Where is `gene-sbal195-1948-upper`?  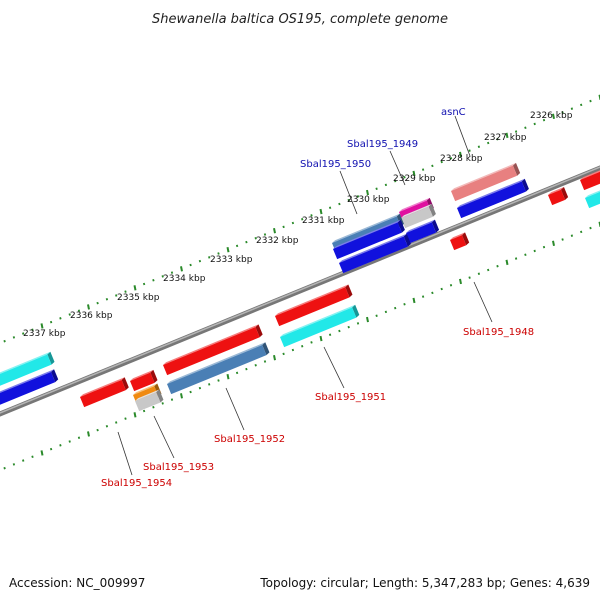
gene-sbal195-1948-upper is located at coordinates (493, 198).